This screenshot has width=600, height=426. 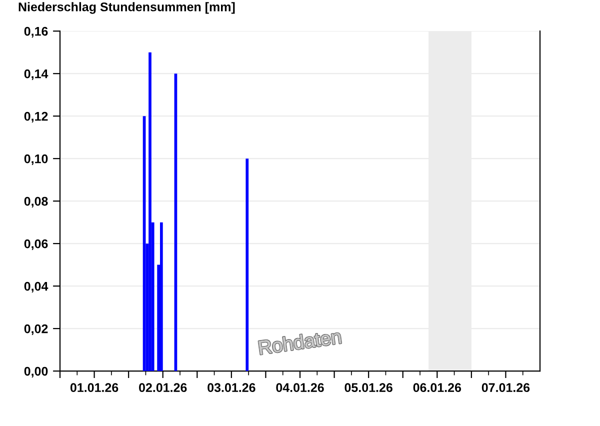 I want to click on x-tick-label: 07.01.26, so click(x=506, y=387).